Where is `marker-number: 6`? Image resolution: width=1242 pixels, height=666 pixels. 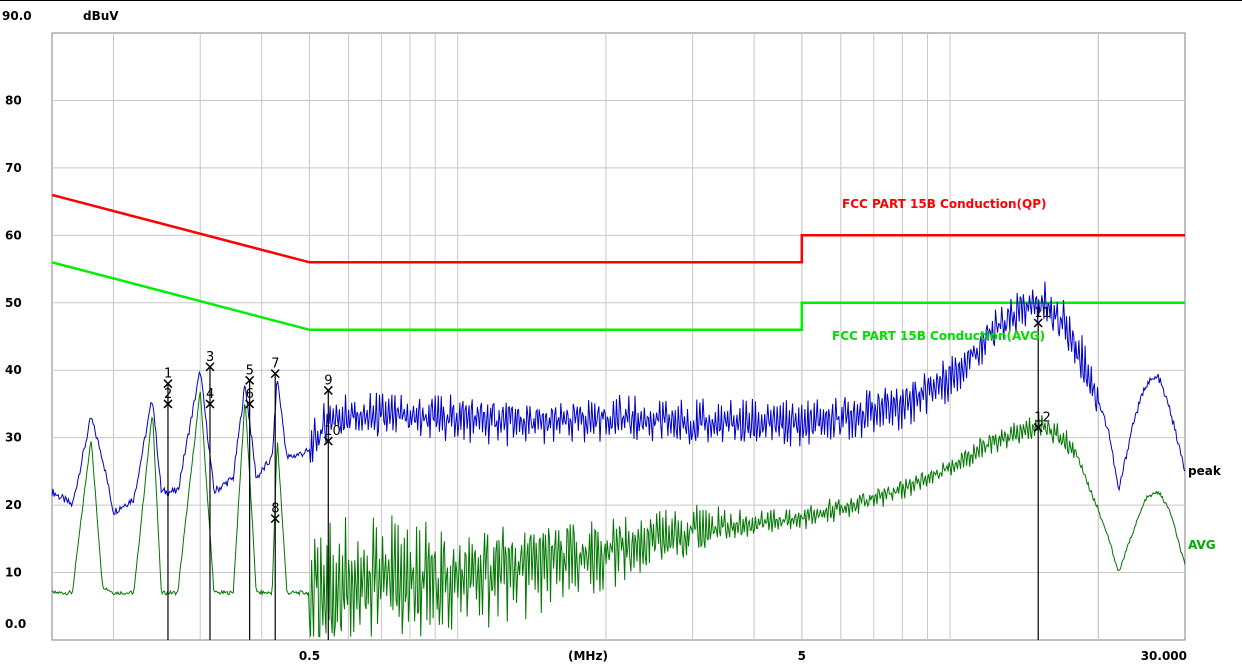 marker-number: 6 is located at coordinates (250, 394).